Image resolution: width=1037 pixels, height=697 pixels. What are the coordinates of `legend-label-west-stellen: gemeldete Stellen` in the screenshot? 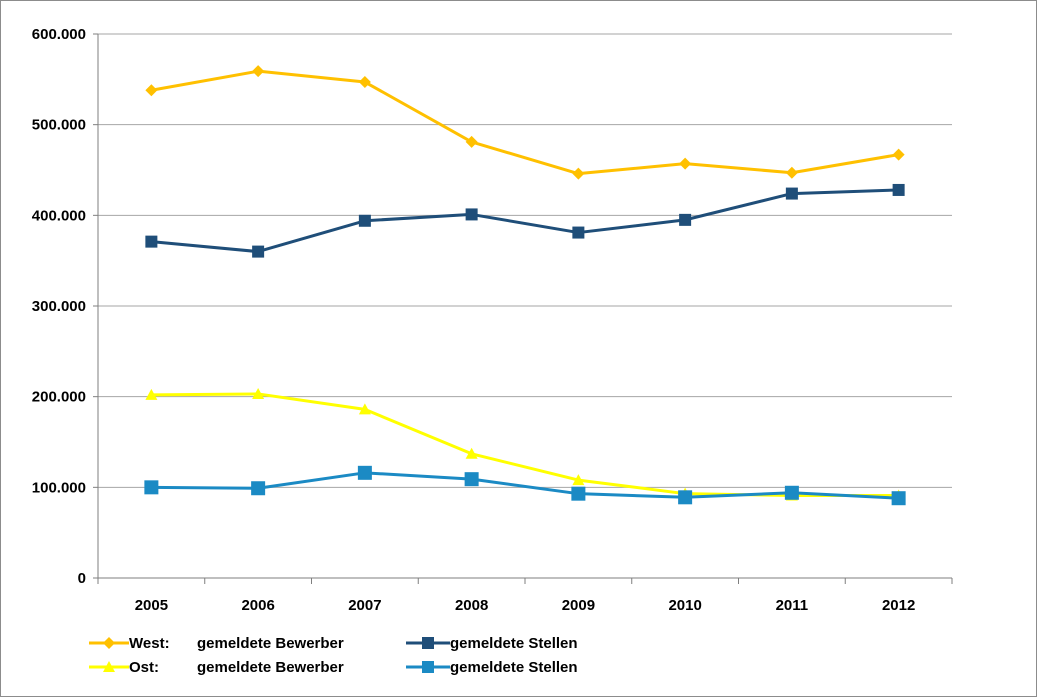 It's located at (514, 643).